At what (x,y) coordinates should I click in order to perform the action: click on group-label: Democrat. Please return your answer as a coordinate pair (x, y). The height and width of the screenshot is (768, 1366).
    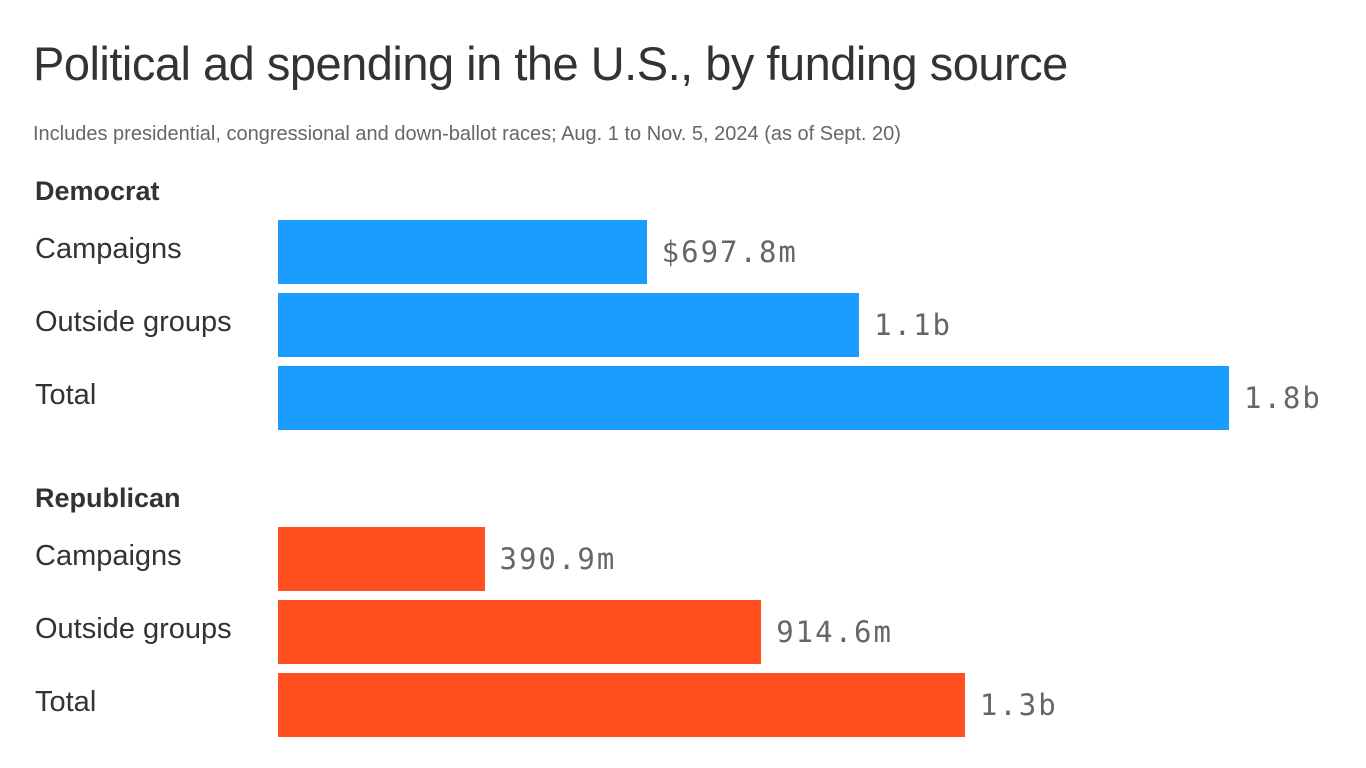
    Looking at the image, I should click on (97, 191).